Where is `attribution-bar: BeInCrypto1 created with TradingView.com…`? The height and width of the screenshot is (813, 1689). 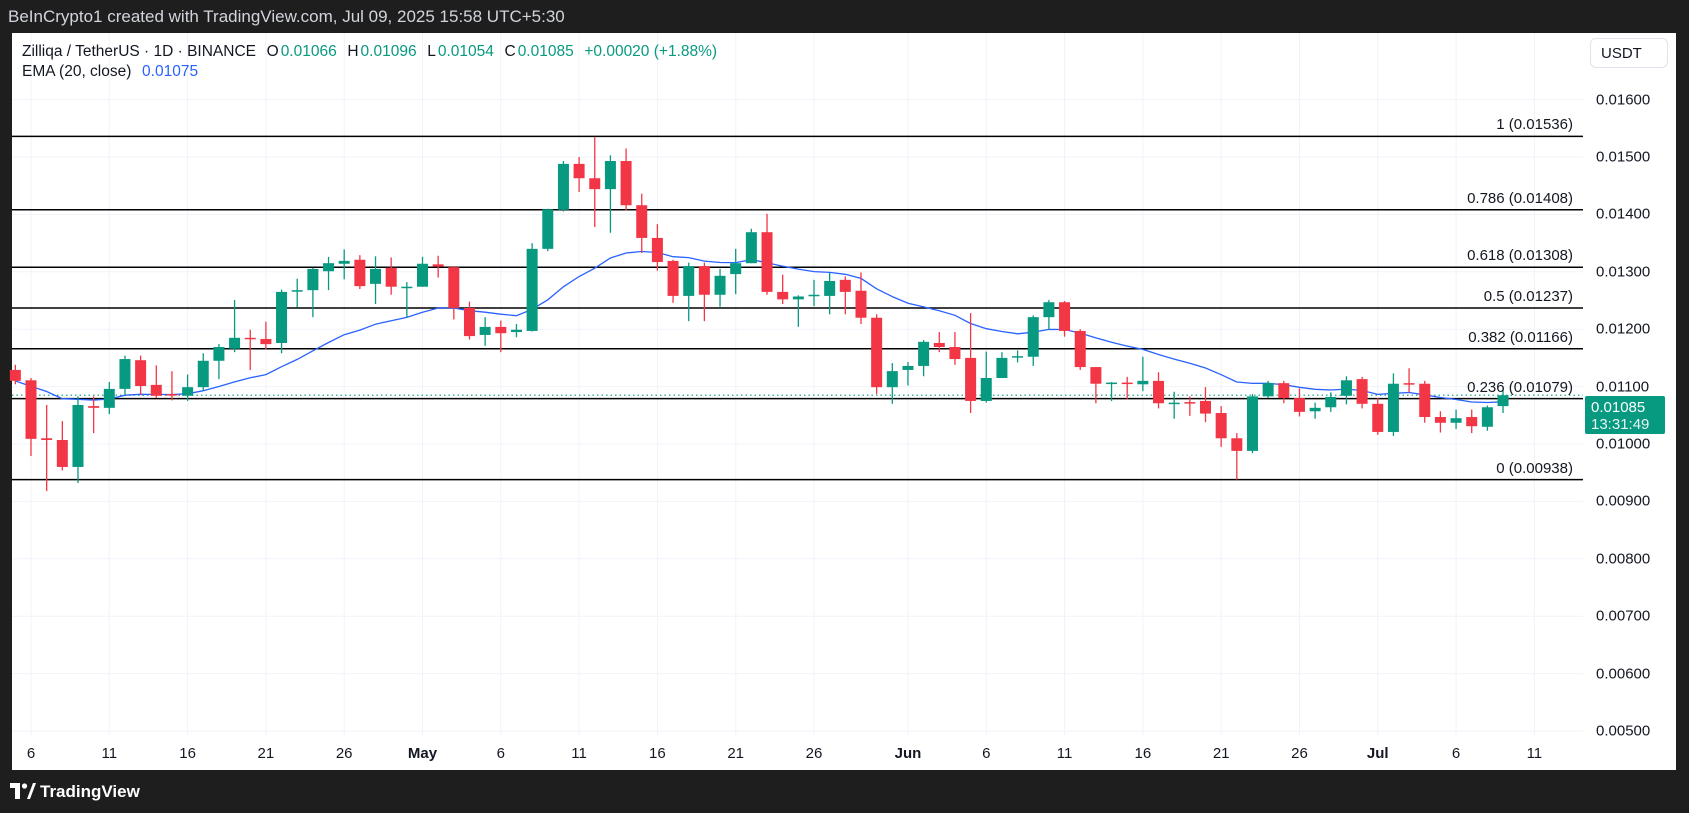
attribution-bar: BeInCrypto1 created with TradingView.com… is located at coordinates (844, 16).